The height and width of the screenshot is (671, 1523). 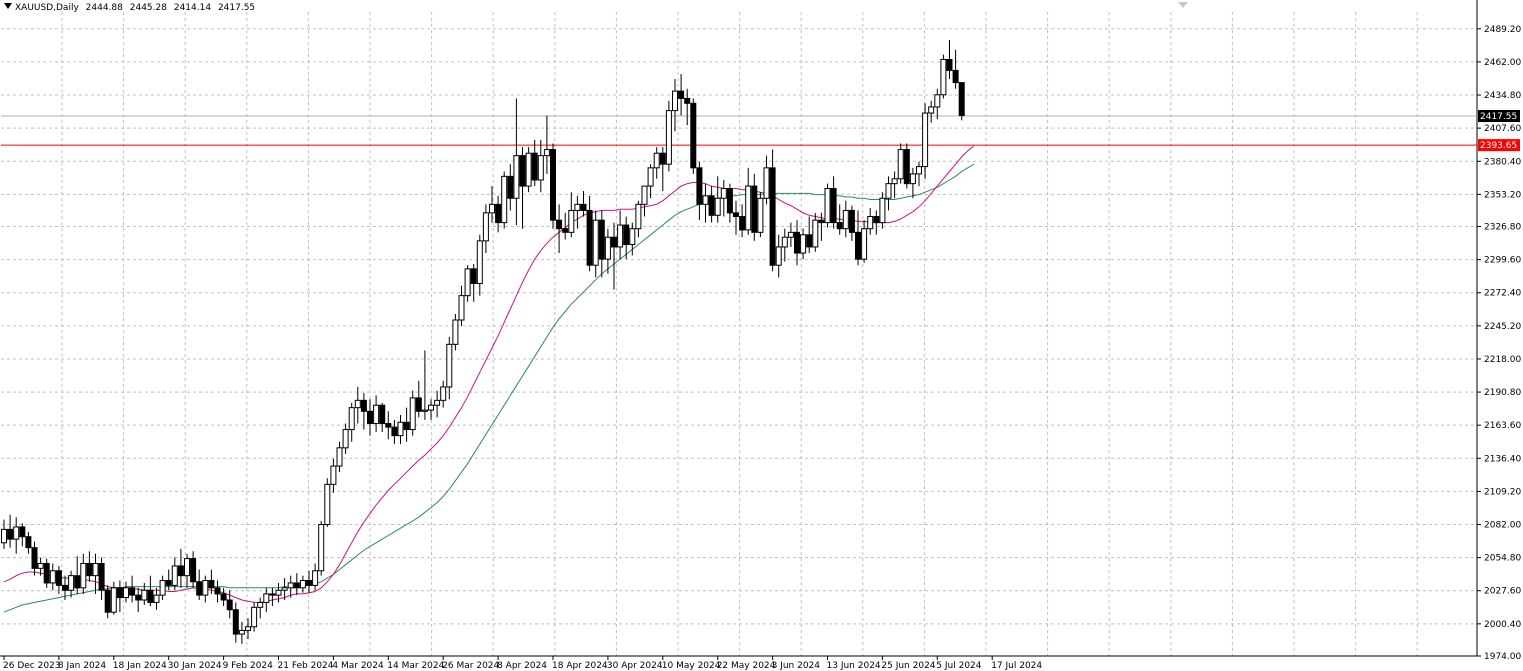 I want to click on y-tick-label: 2489.20, so click(x=1502, y=30).